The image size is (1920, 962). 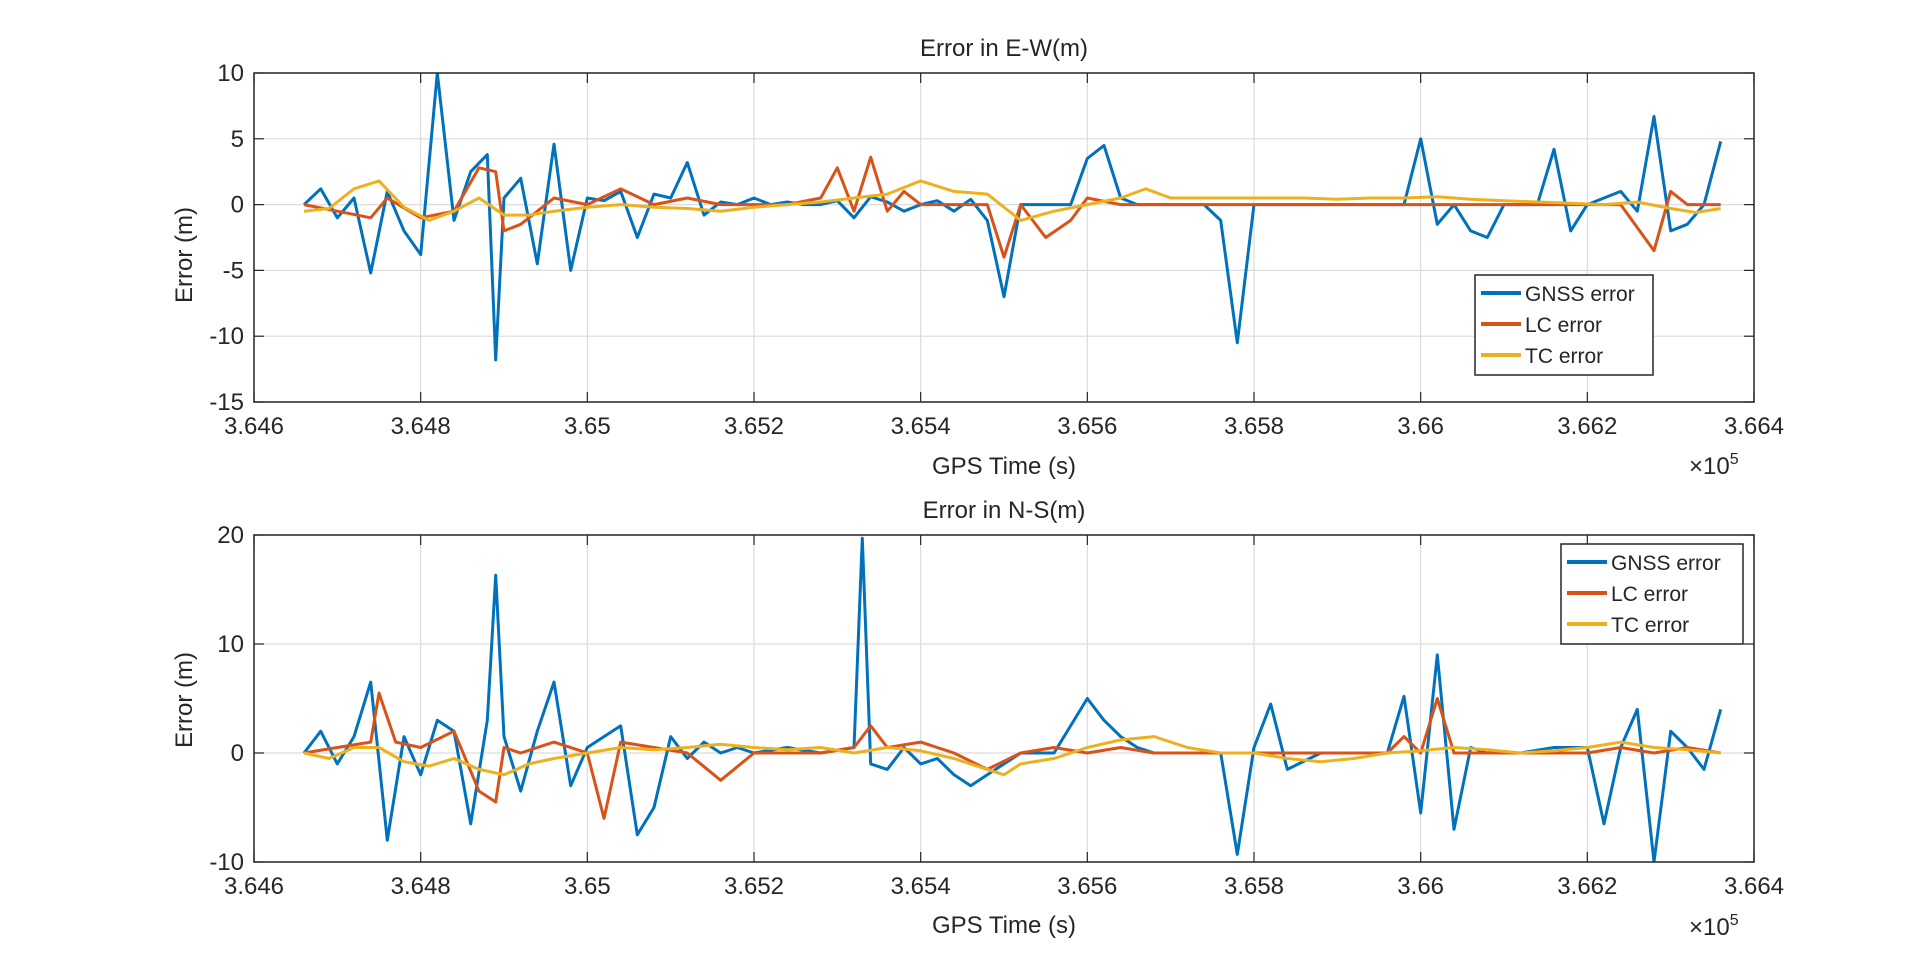 What do you see at coordinates (1004, 48) in the screenshot?
I see `chart-title: Error in E-W(m)` at bounding box center [1004, 48].